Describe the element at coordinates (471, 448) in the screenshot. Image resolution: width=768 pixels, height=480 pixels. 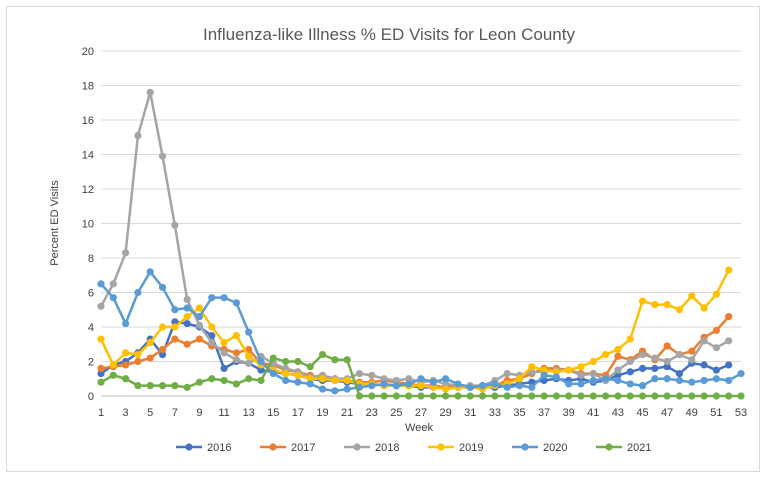
I see `legend-label: 2019` at that location.